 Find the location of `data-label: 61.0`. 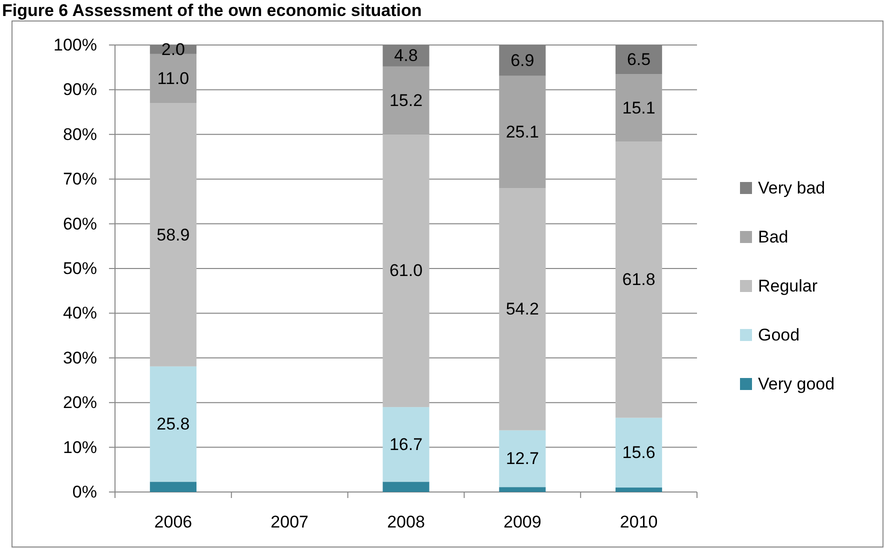

data-label: 61.0 is located at coordinates (406, 270).